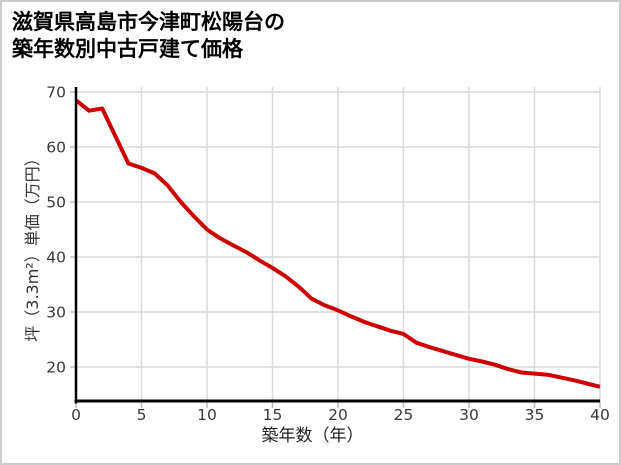  I want to click on x-tick-label: 30, so click(469, 415).